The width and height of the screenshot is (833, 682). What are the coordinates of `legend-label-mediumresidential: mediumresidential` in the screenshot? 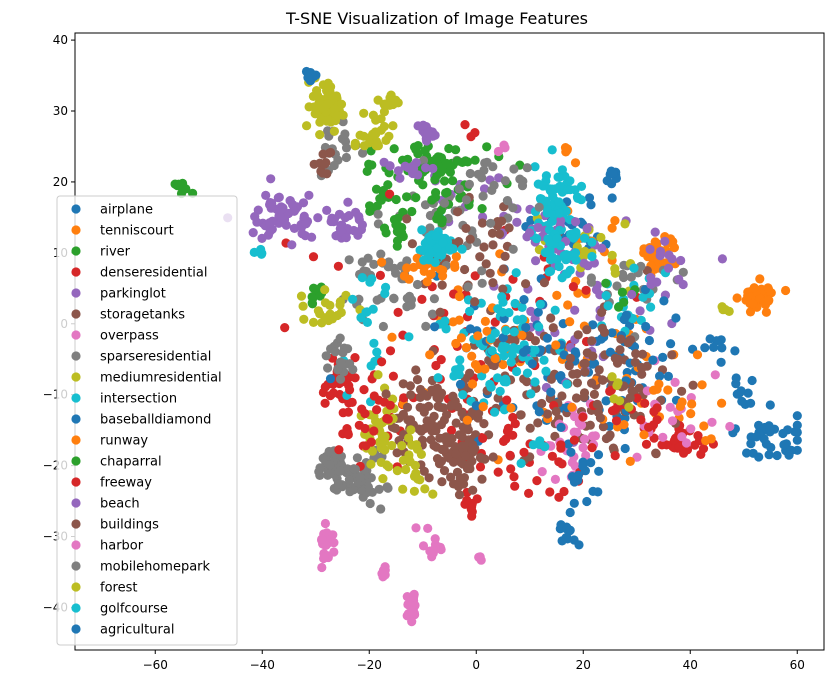 It's located at (161, 378).